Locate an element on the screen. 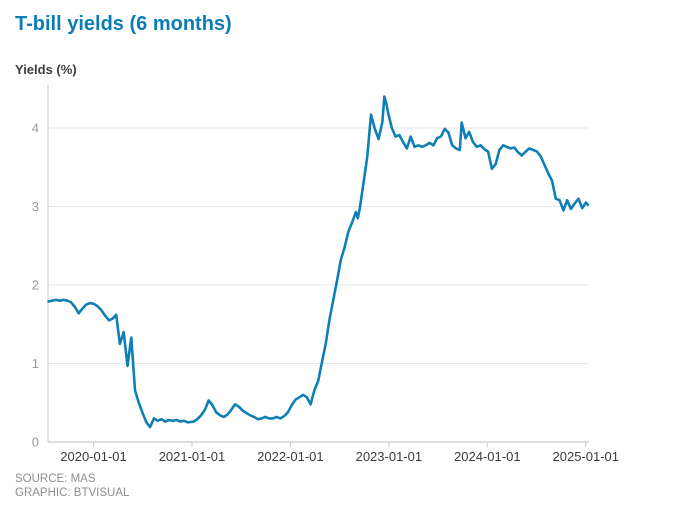  y-tick-label: 2 is located at coordinates (35, 285).